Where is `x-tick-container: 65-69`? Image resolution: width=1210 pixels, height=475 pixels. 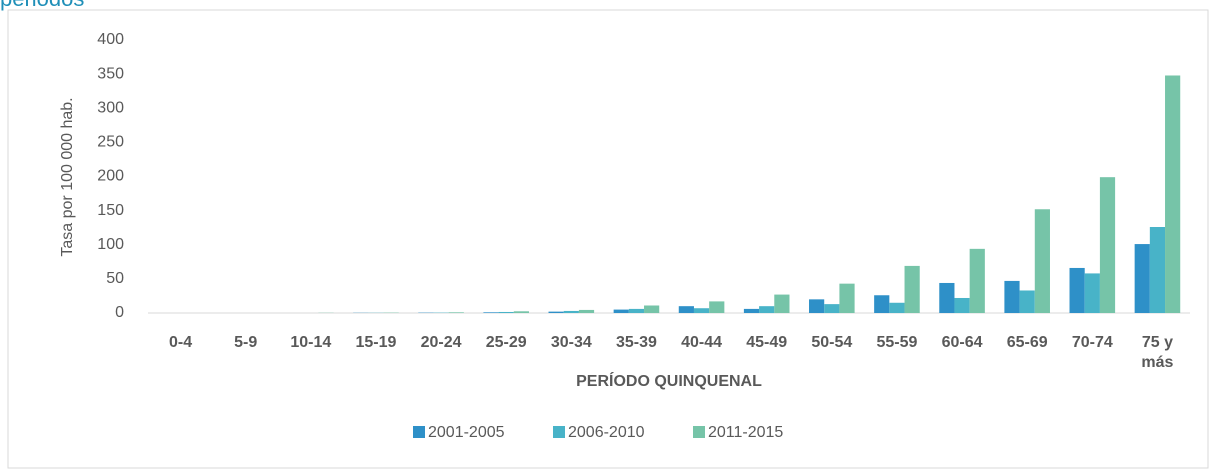 x-tick-container: 65-69 is located at coordinates (1027, 357).